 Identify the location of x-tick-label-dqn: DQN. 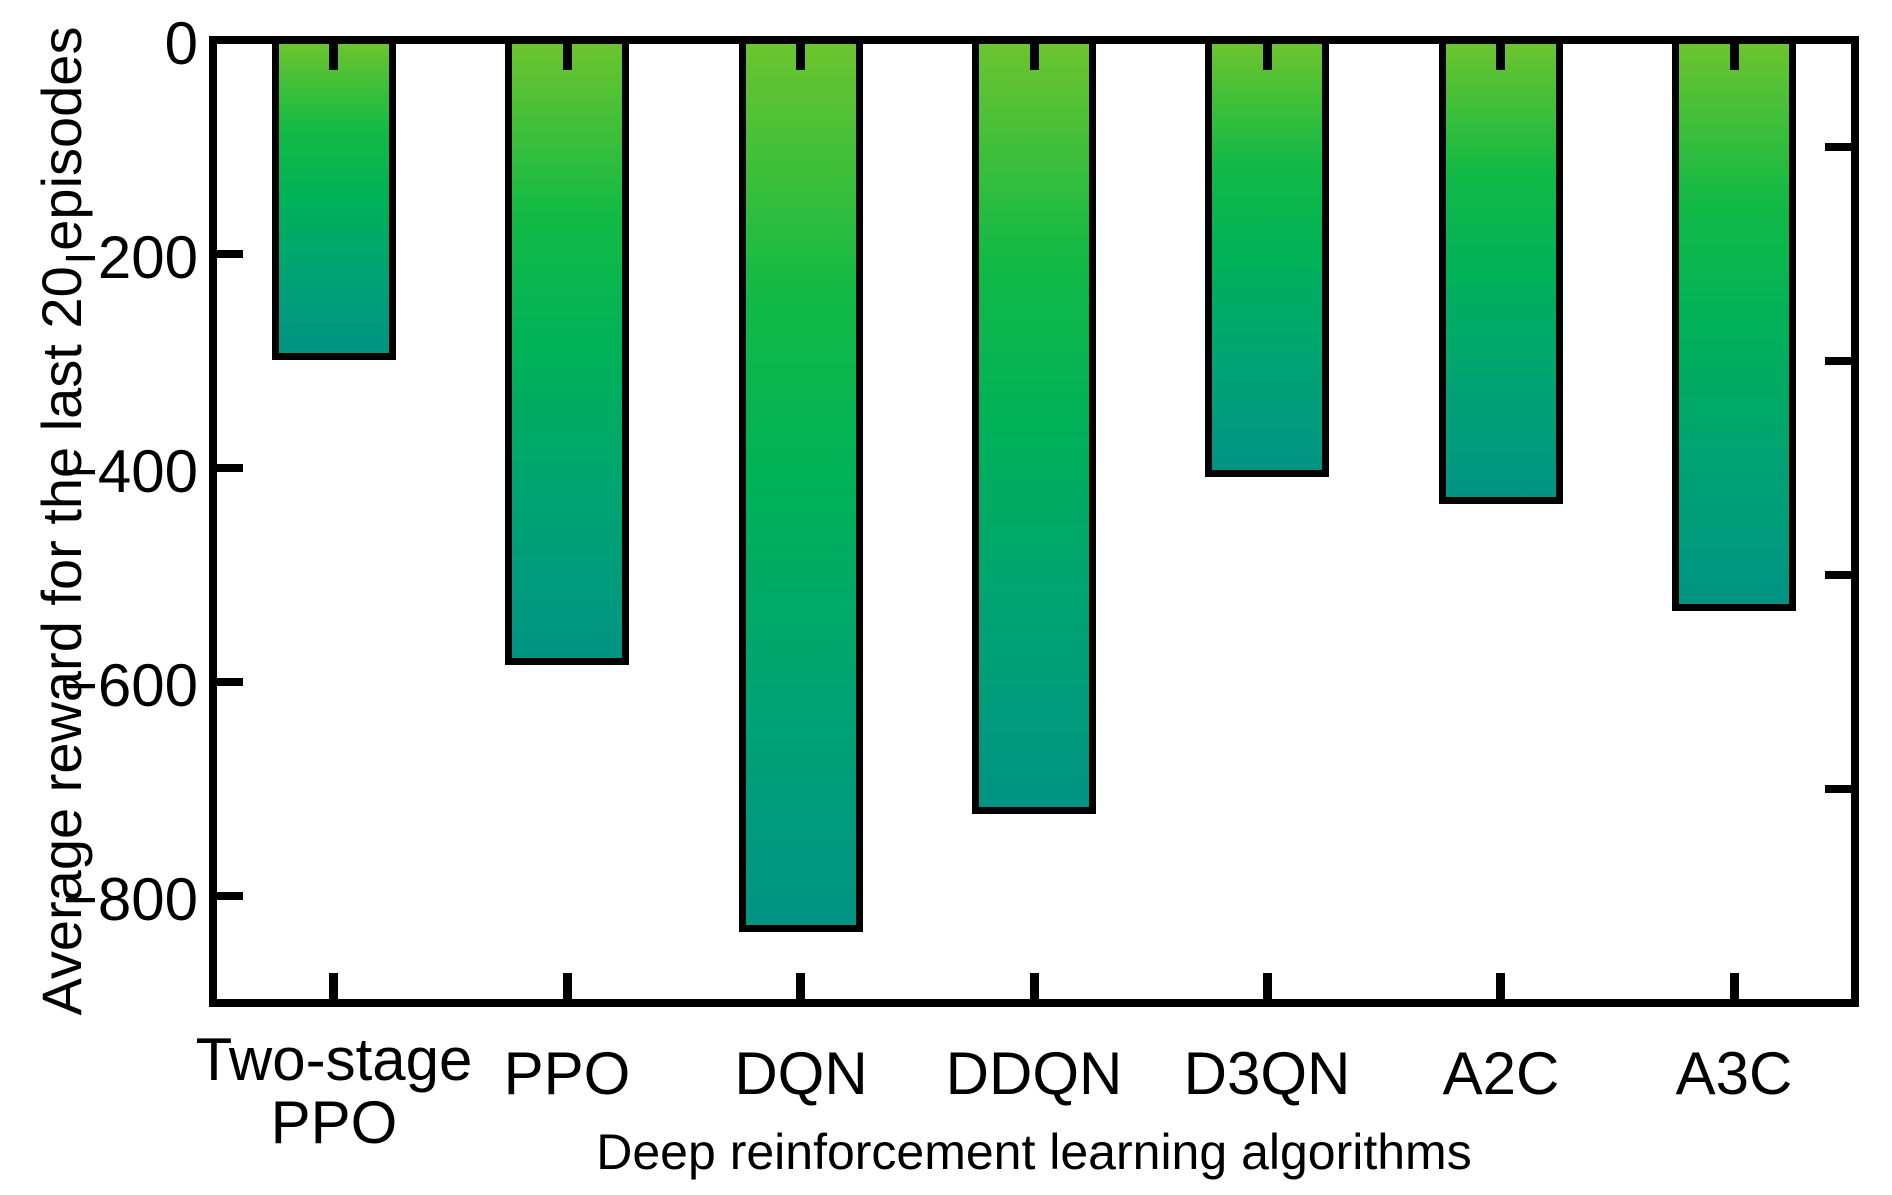
(801, 1066).